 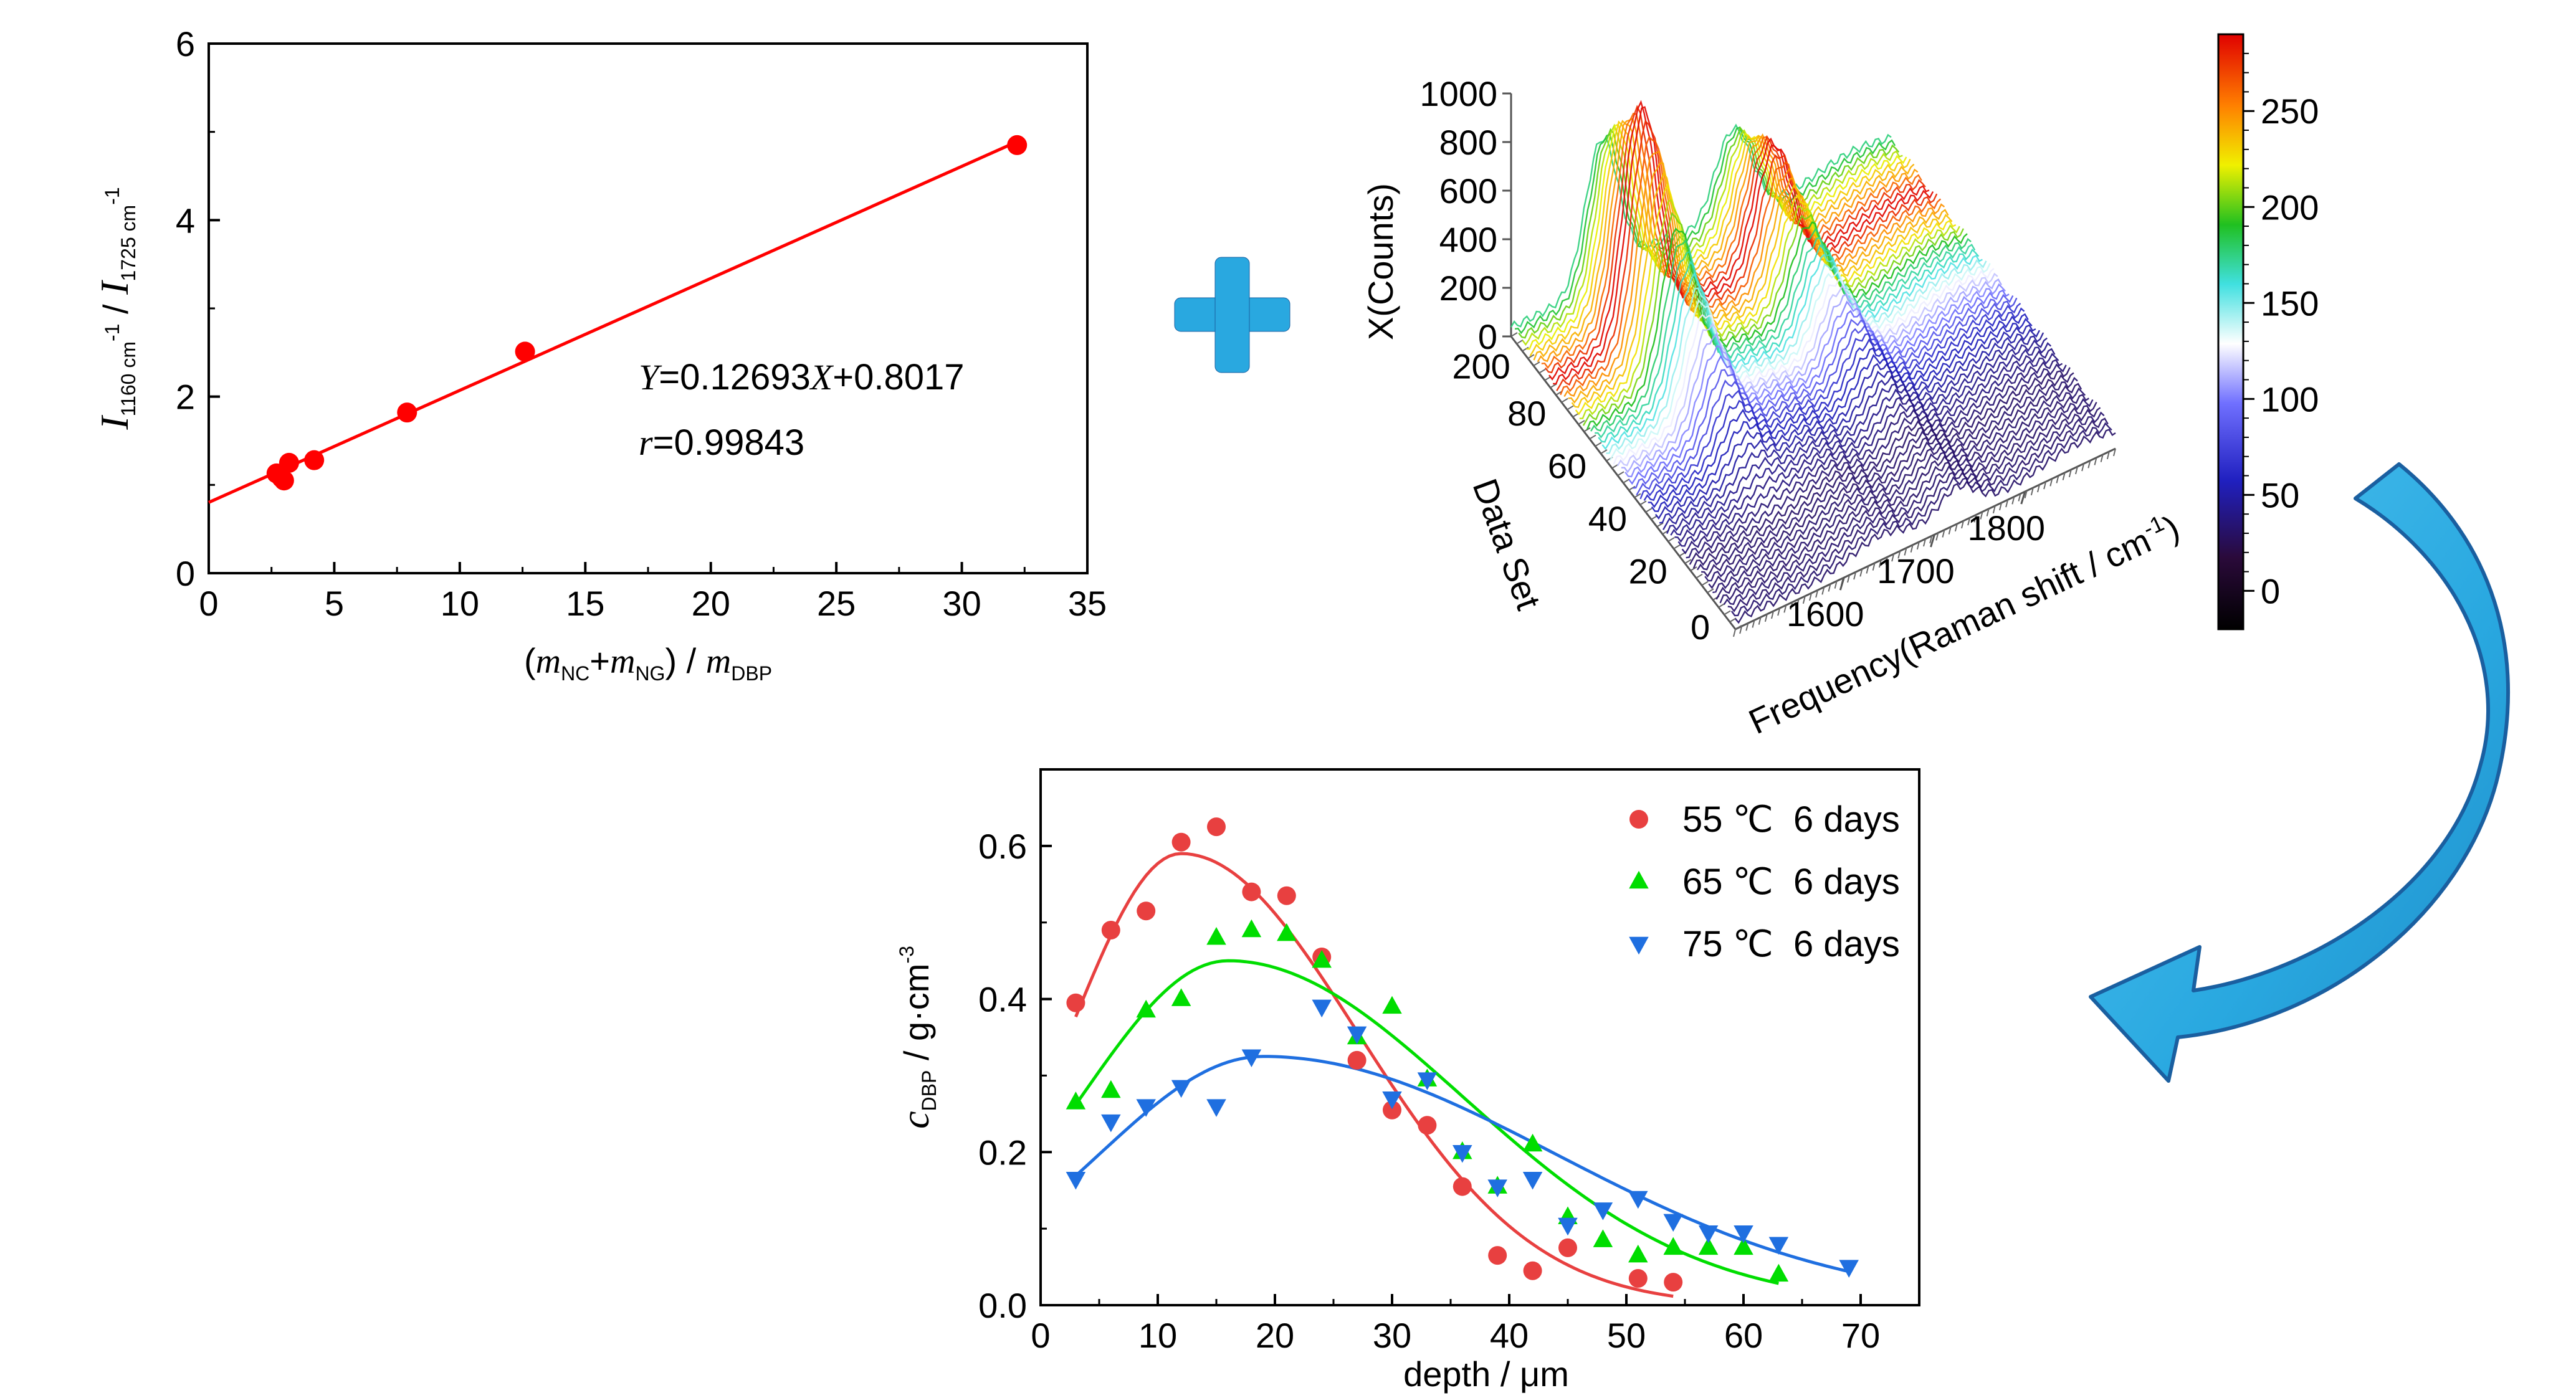 I want to click on chart1-r-value: r=0.99843, so click(x=721, y=443).